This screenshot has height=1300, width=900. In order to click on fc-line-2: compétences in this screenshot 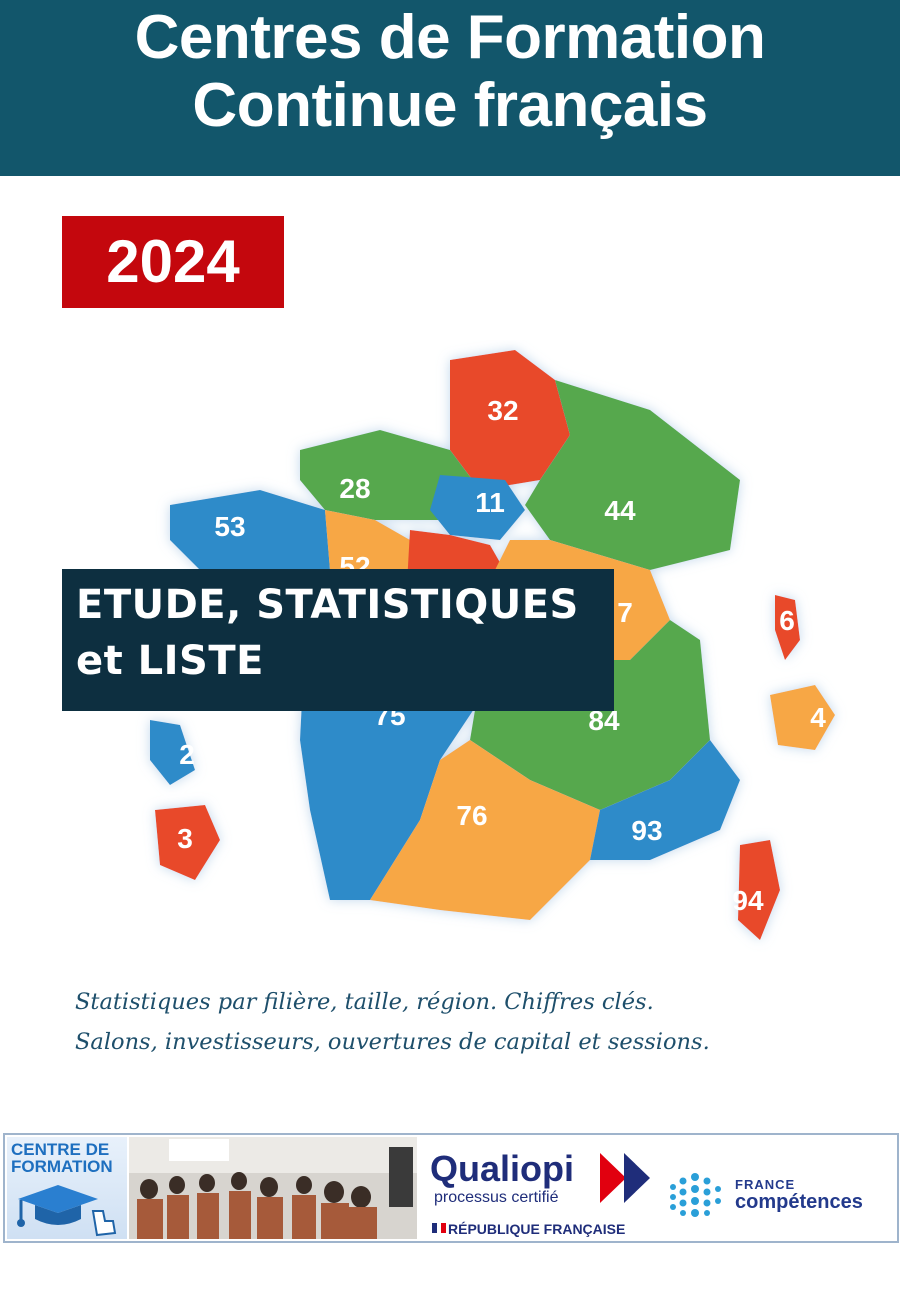, I will do `click(799, 1202)`.